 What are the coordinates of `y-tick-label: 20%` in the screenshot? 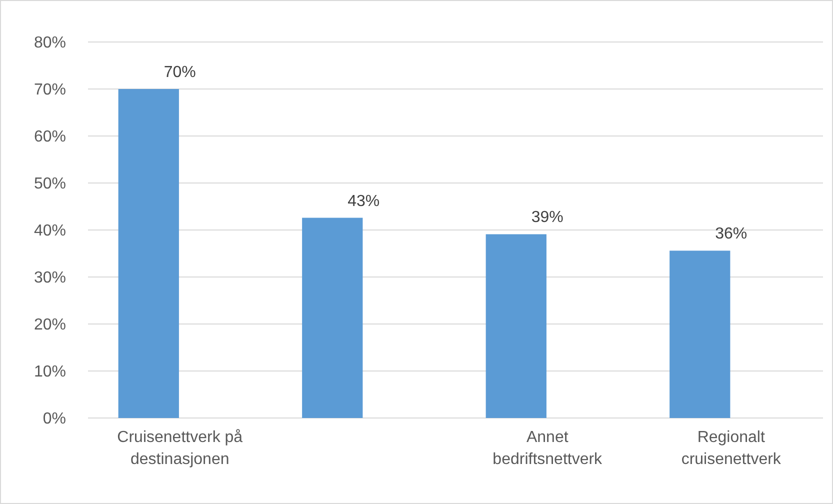 It's located at (50, 325).